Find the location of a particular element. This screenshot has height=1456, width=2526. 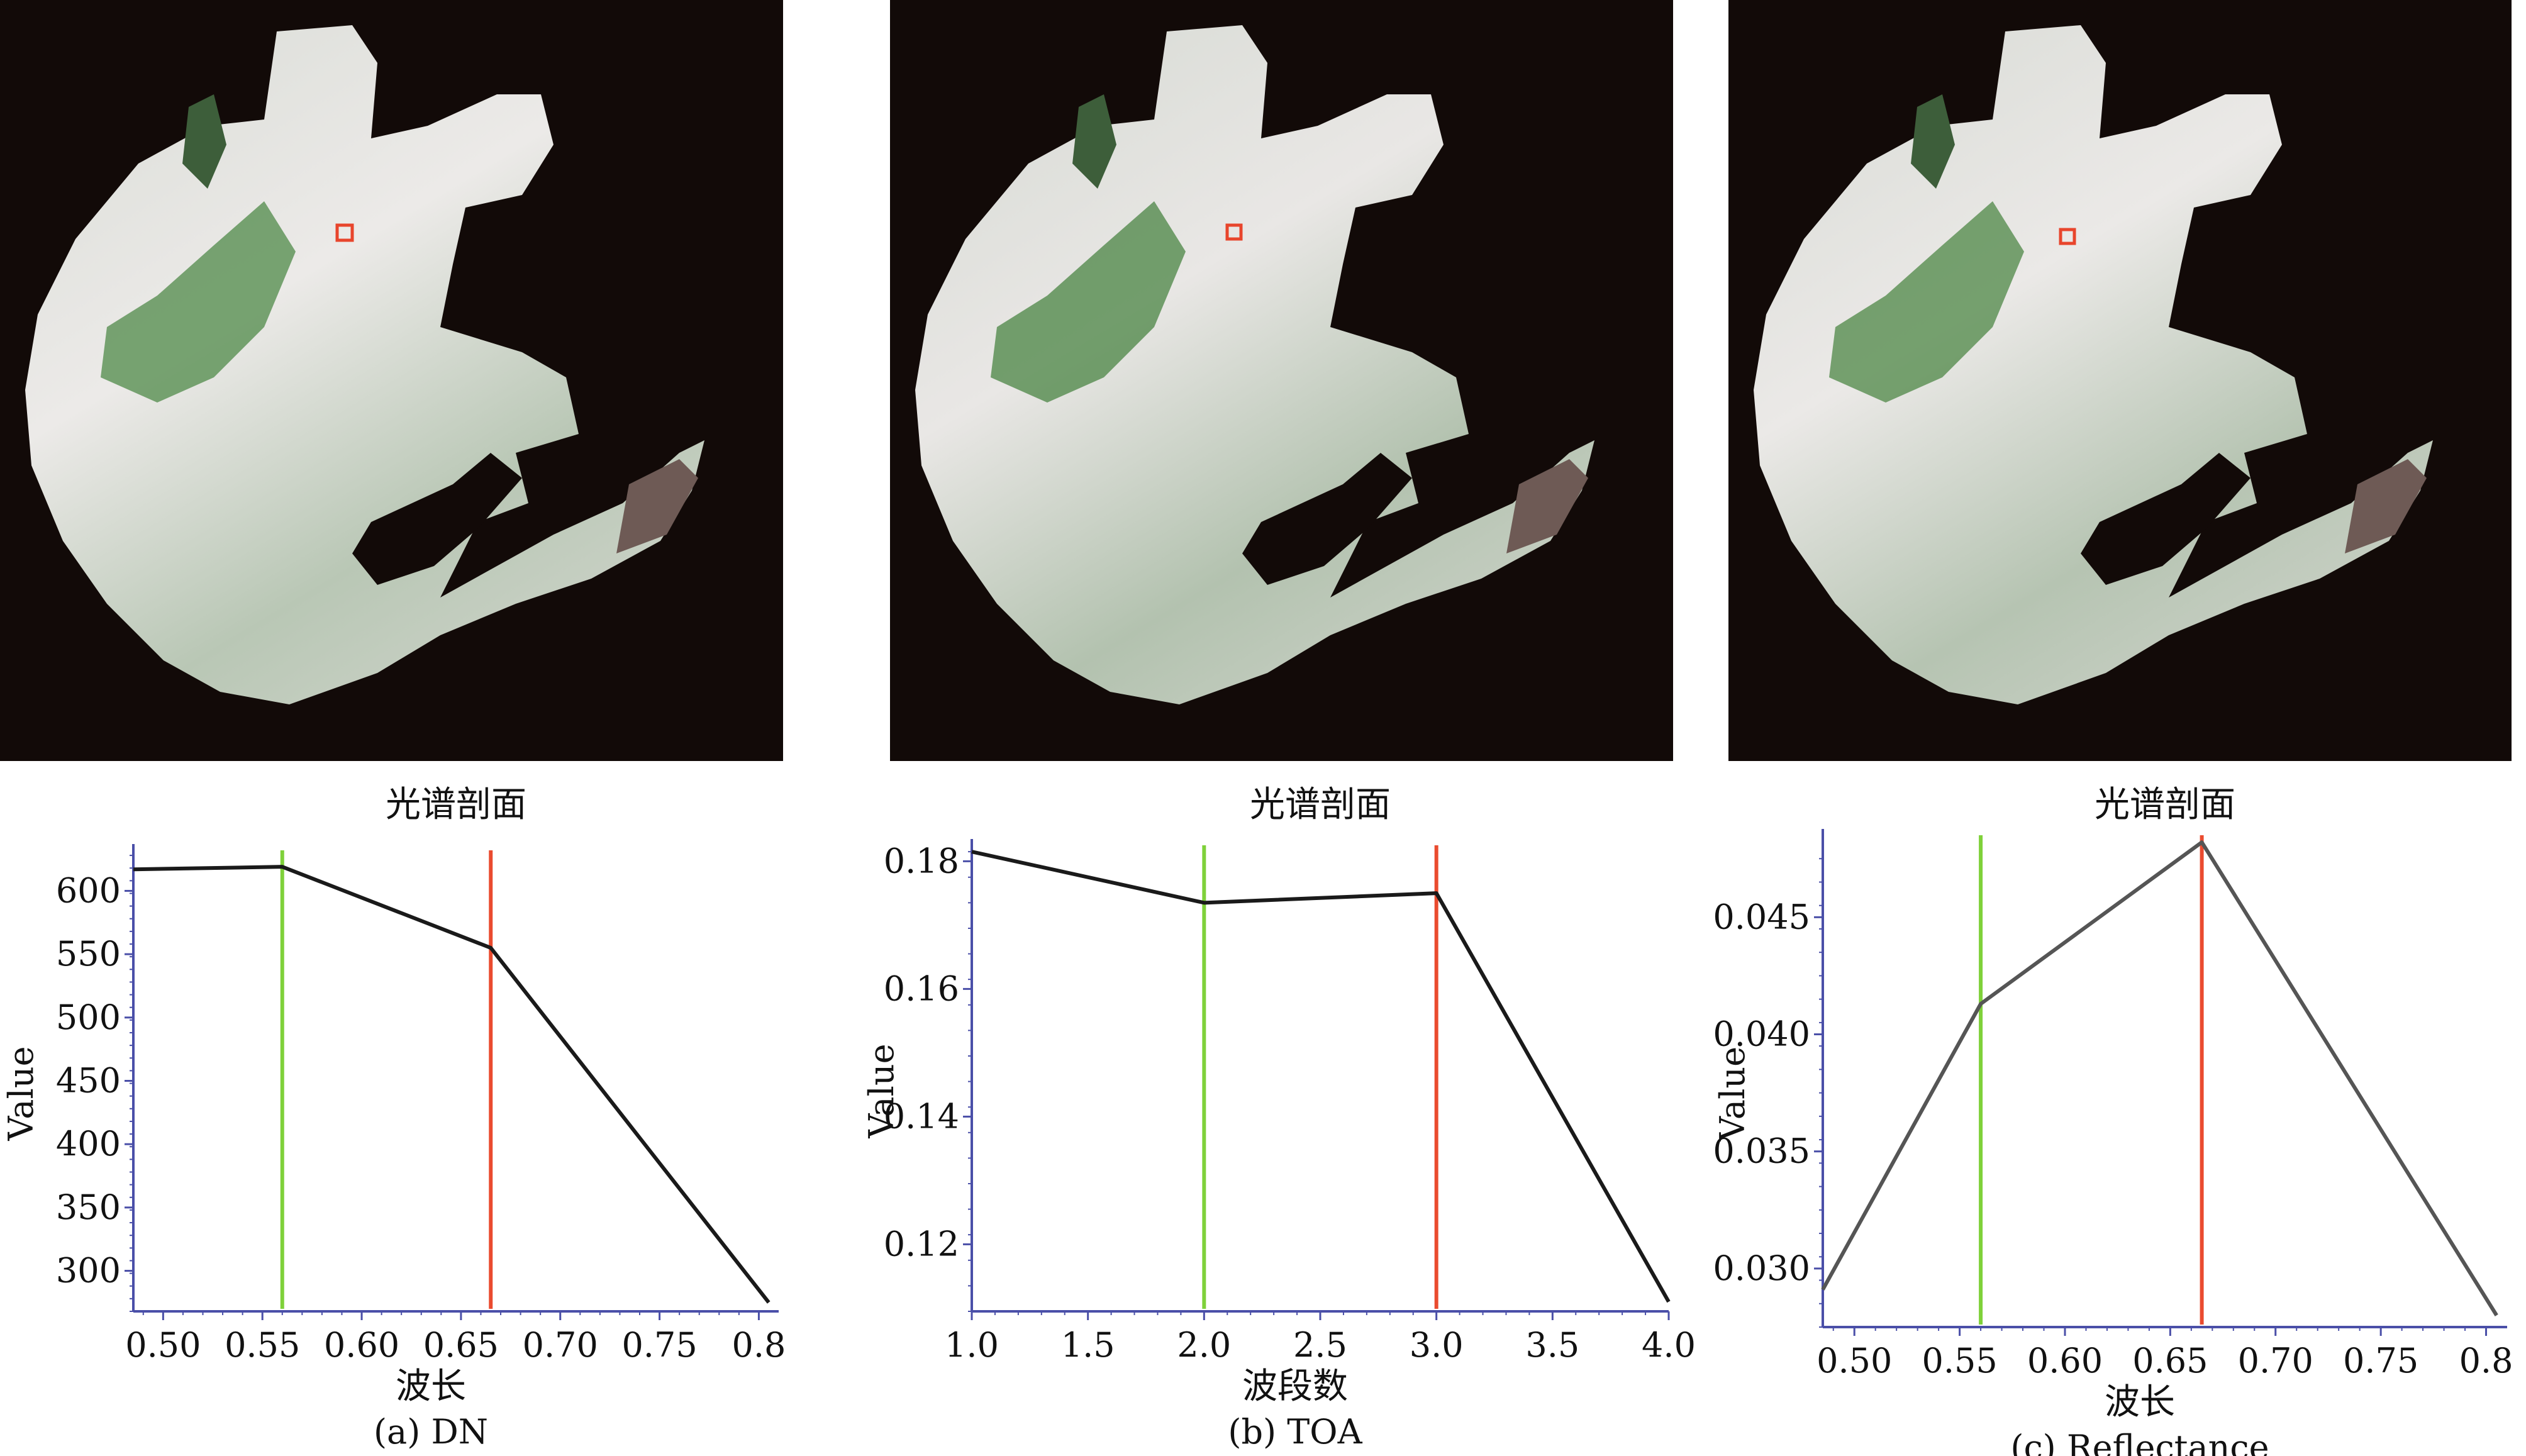

x-tick-label: 2.5 is located at coordinates (1320, 1345).